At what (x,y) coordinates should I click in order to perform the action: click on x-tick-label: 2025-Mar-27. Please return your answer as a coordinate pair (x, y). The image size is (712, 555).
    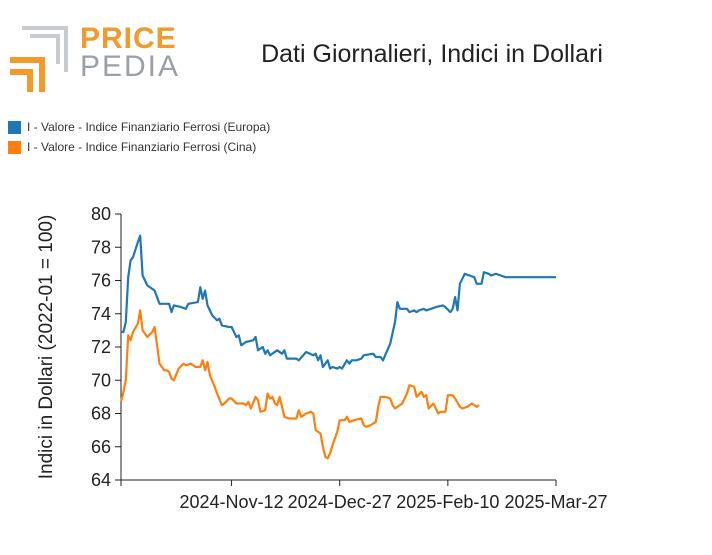
    Looking at the image, I should click on (555, 502).